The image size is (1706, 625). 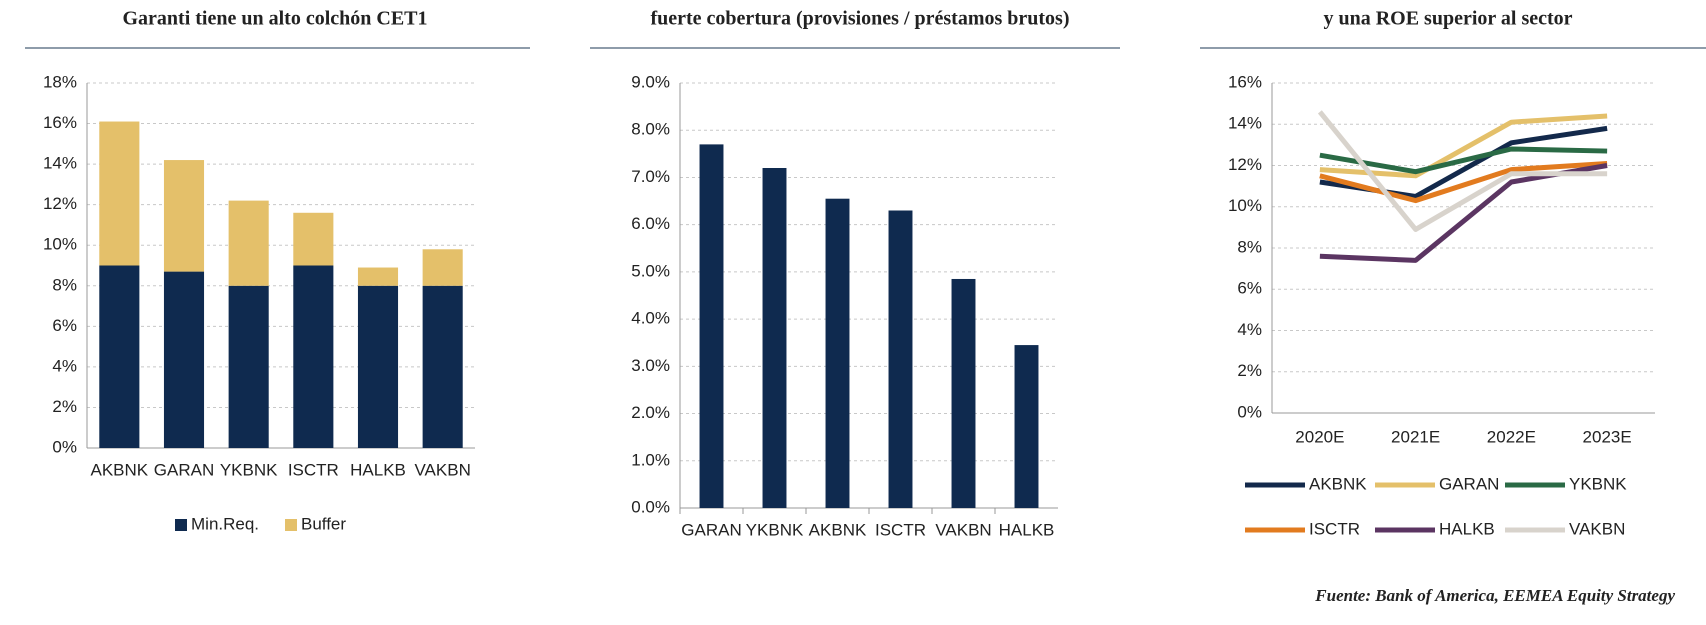 What do you see at coordinates (323, 523) in the screenshot?
I see `legend-label: Buffer` at bounding box center [323, 523].